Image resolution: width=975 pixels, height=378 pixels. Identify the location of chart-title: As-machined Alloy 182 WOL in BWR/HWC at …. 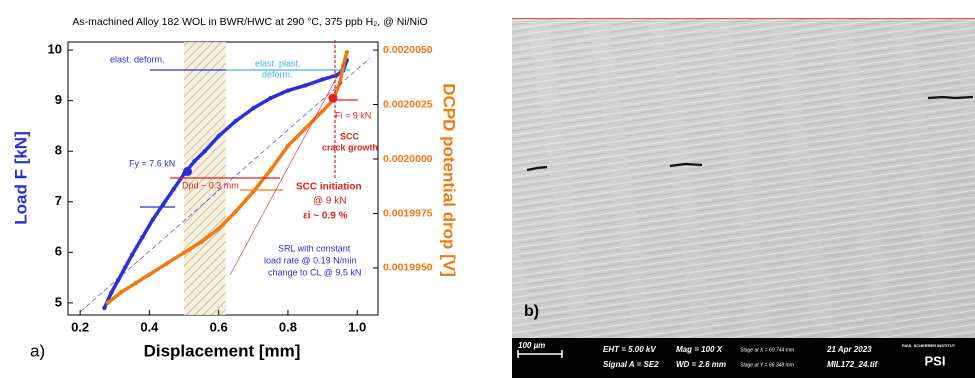
(249, 22).